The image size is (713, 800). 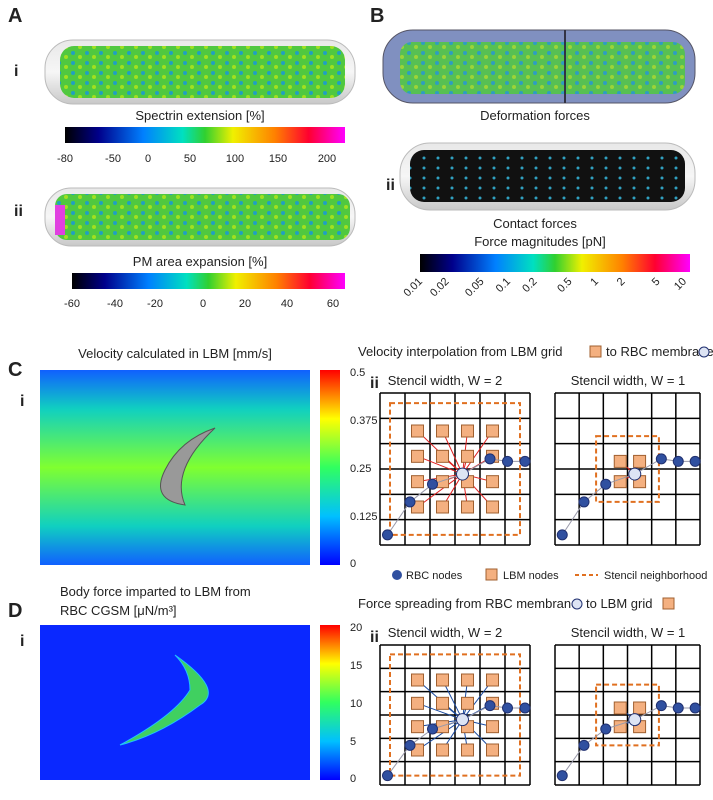 What do you see at coordinates (531, 576) in the screenshot?
I see `label: LBM nodes` at bounding box center [531, 576].